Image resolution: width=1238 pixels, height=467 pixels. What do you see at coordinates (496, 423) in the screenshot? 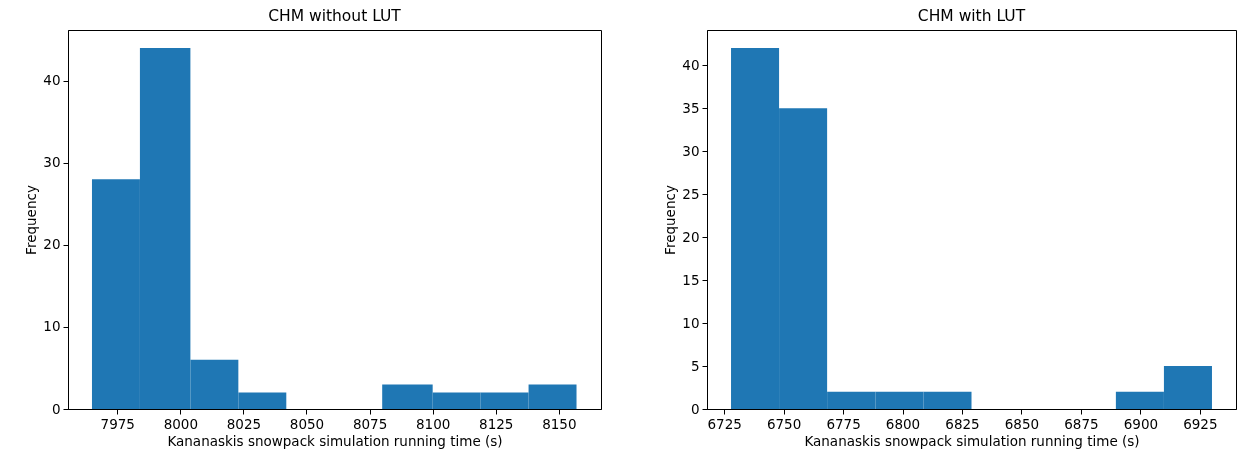
I see `x-tick-label: 8125` at bounding box center [496, 423].